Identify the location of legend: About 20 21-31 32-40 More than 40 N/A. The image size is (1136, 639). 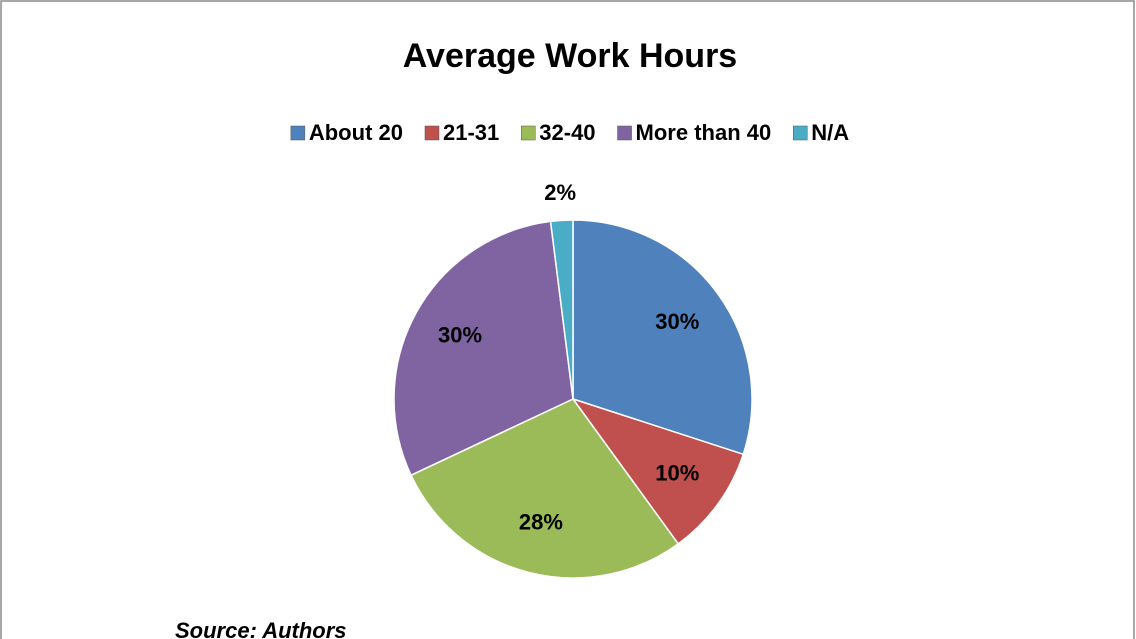
(569, 132).